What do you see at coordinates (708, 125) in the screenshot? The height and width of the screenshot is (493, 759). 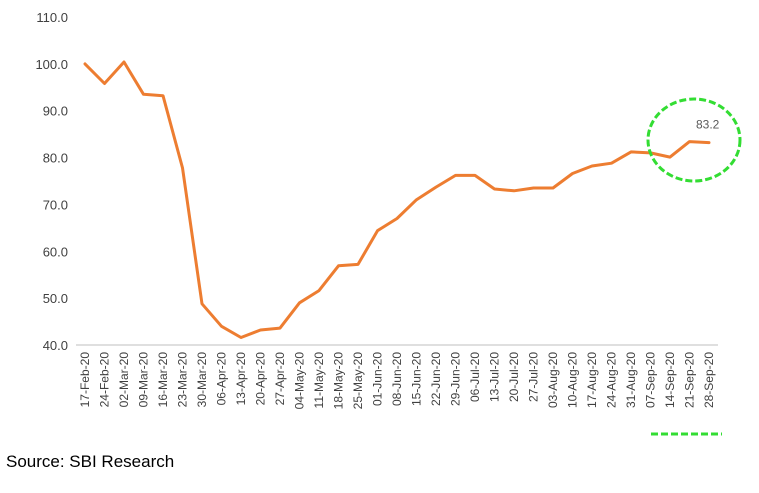 I see `data-label: 83.2` at bounding box center [708, 125].